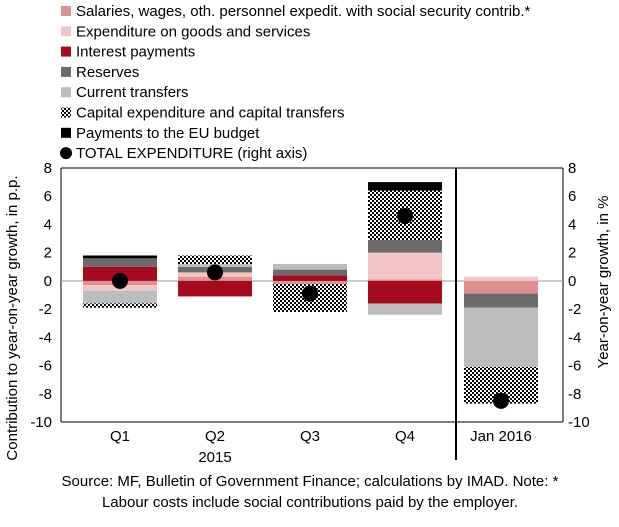 The width and height of the screenshot is (619, 527). I want to click on bar-segment-capital-expenditure-and-capita-q2, so click(215, 259).